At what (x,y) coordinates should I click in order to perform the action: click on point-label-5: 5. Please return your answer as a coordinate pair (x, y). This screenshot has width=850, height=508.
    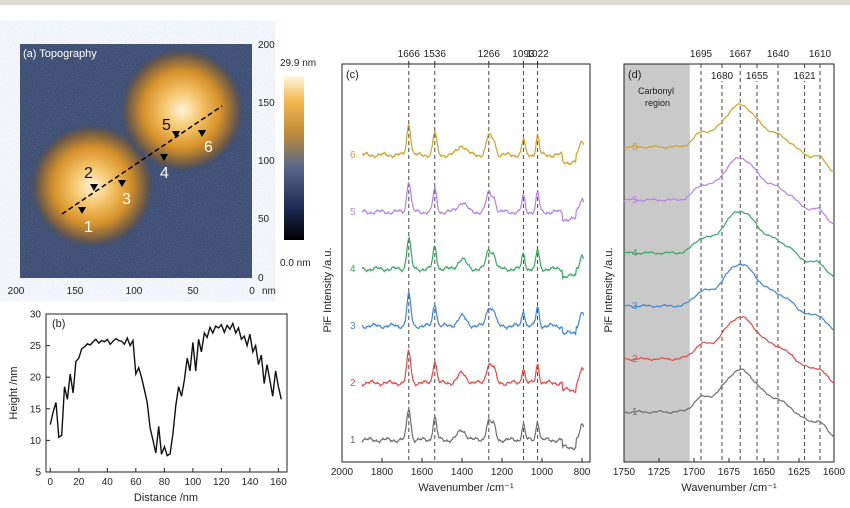
    Looking at the image, I should click on (166, 125).